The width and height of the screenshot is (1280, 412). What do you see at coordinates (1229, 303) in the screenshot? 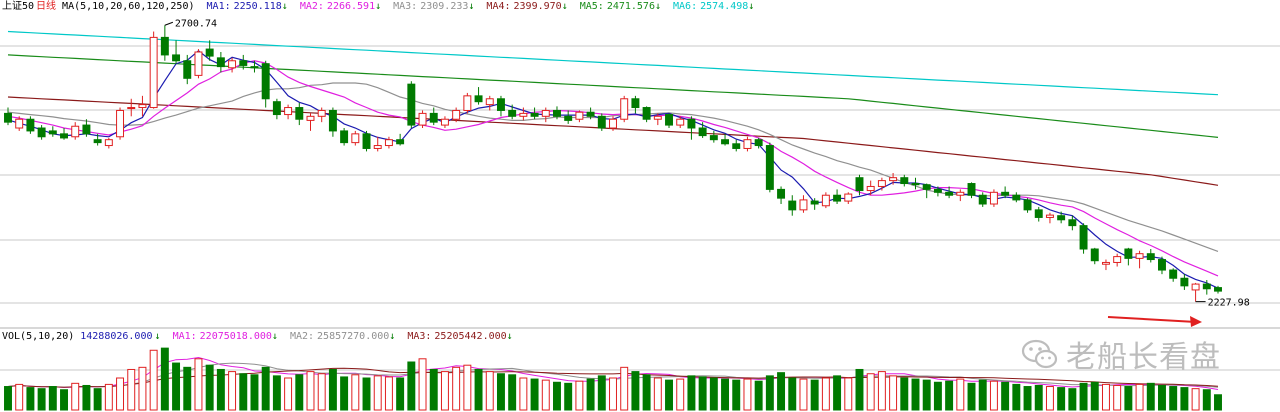
I see `low-price-label: 2227.98` at bounding box center [1229, 303].